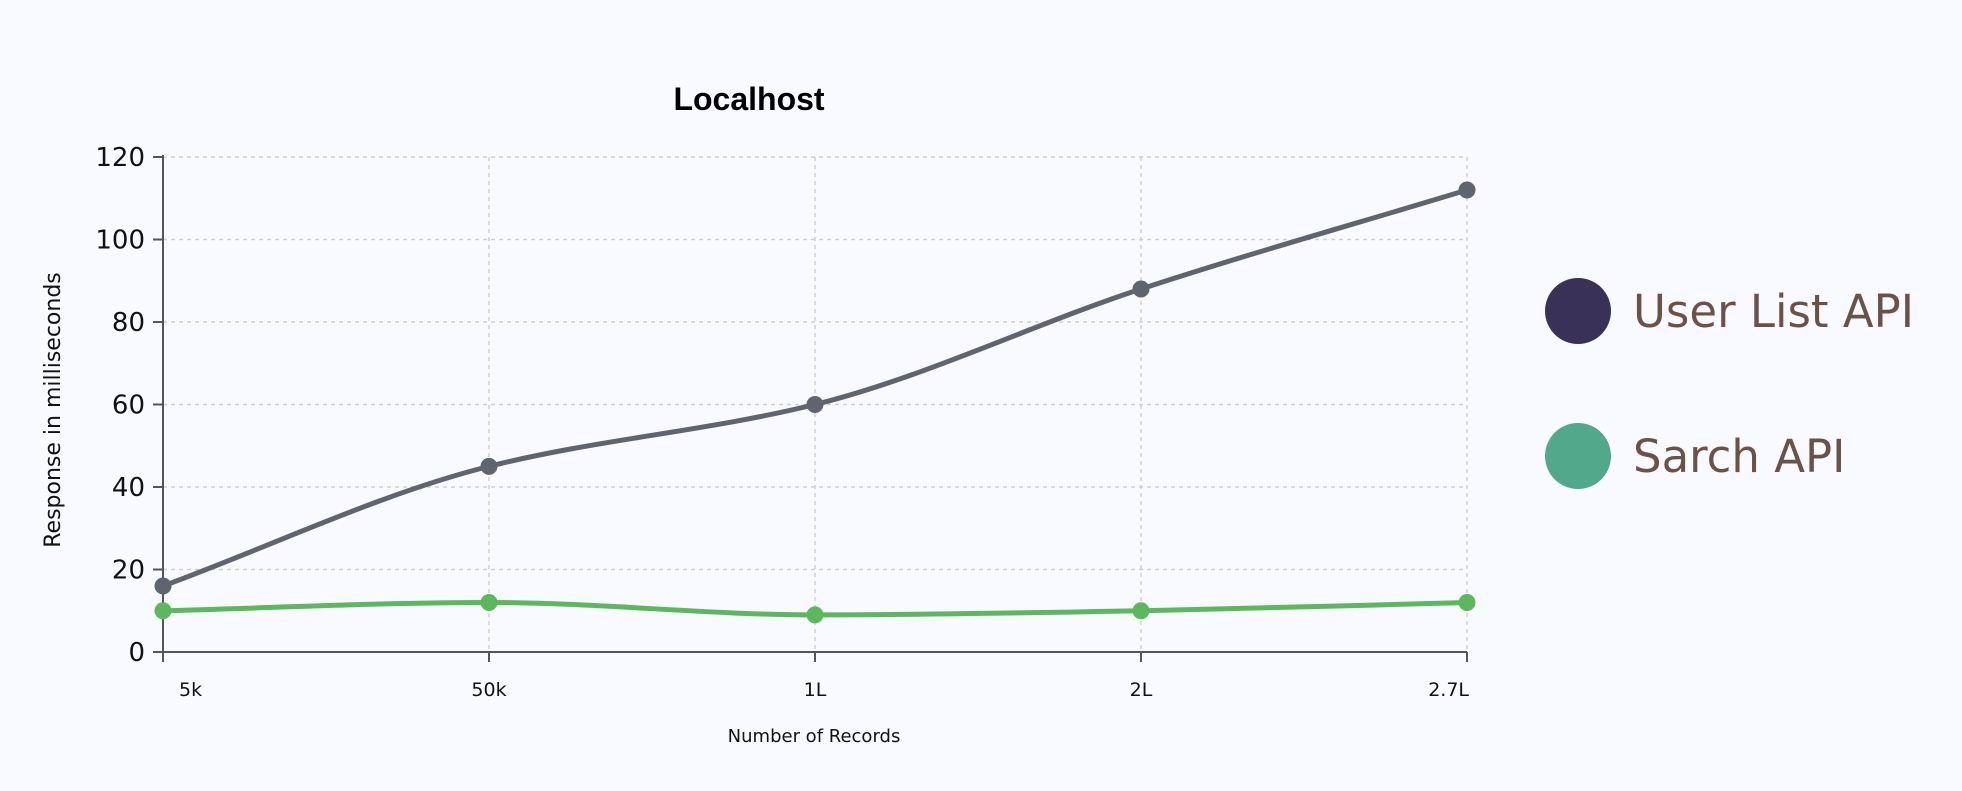  I want to click on legend-label: Sarch API, so click(1739, 456).